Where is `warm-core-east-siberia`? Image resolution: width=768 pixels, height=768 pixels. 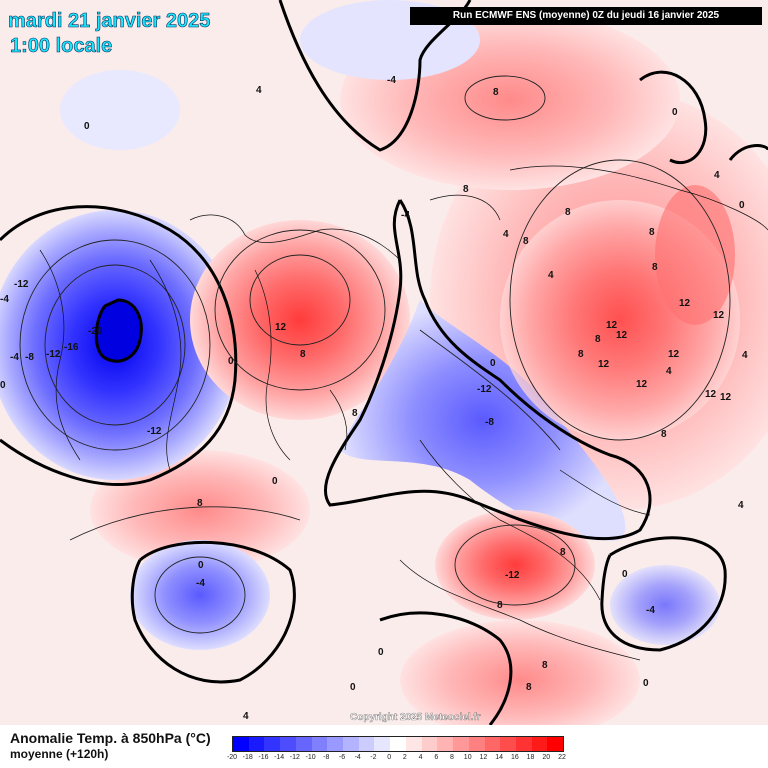 warm-core-east-siberia is located at coordinates (695, 255).